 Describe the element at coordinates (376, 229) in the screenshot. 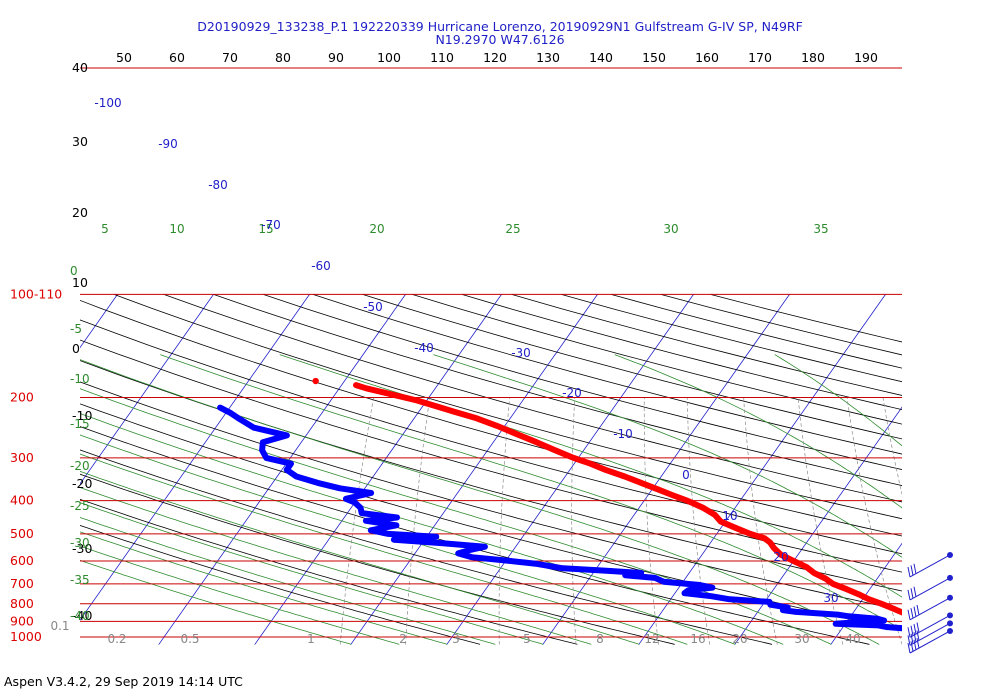

I see `moist-adiabat-label: 20` at that location.